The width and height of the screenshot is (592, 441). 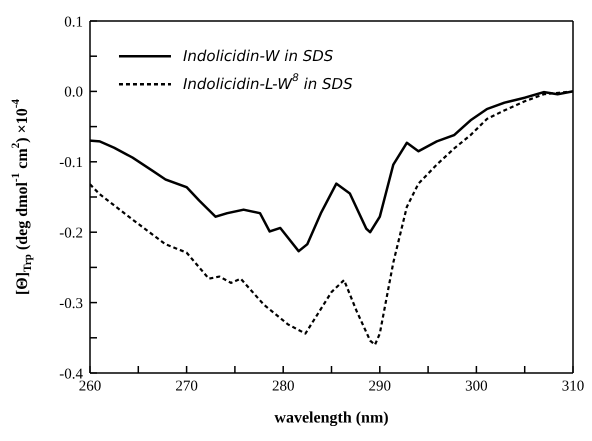 I want to click on y-tick-label: -0.1, so click(x=71, y=163).